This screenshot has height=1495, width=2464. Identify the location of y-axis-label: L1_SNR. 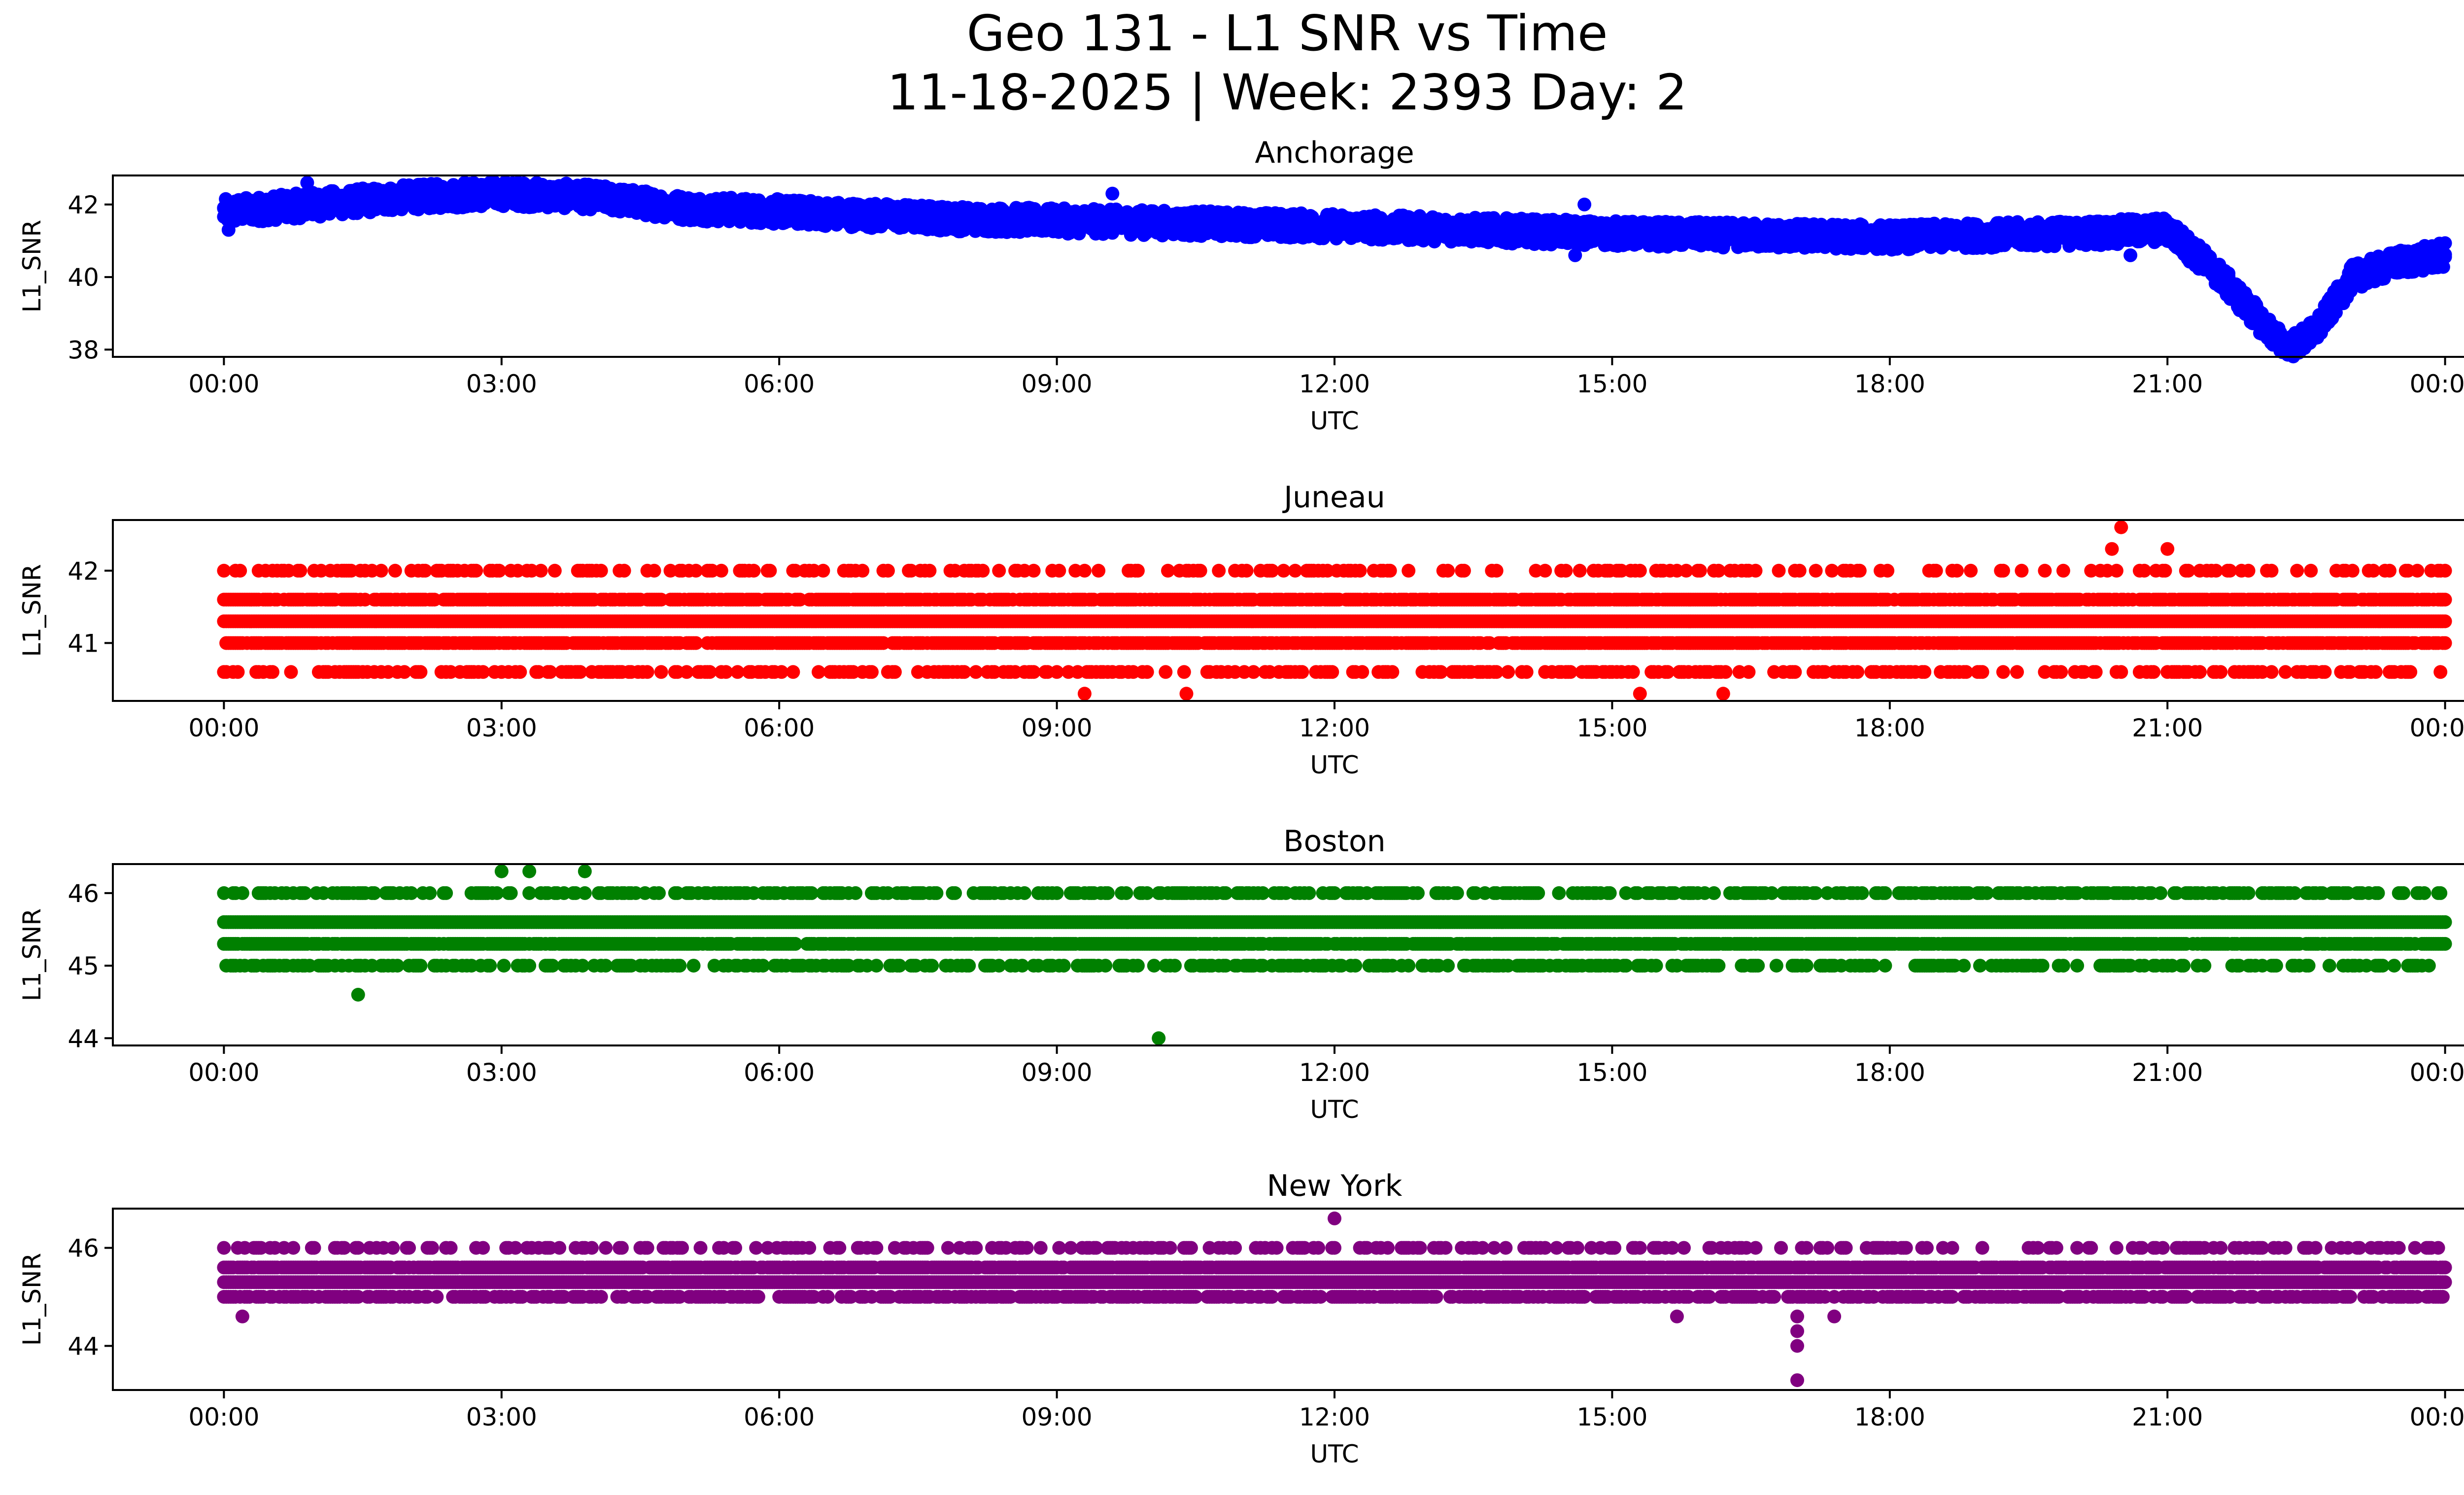
(32, 266).